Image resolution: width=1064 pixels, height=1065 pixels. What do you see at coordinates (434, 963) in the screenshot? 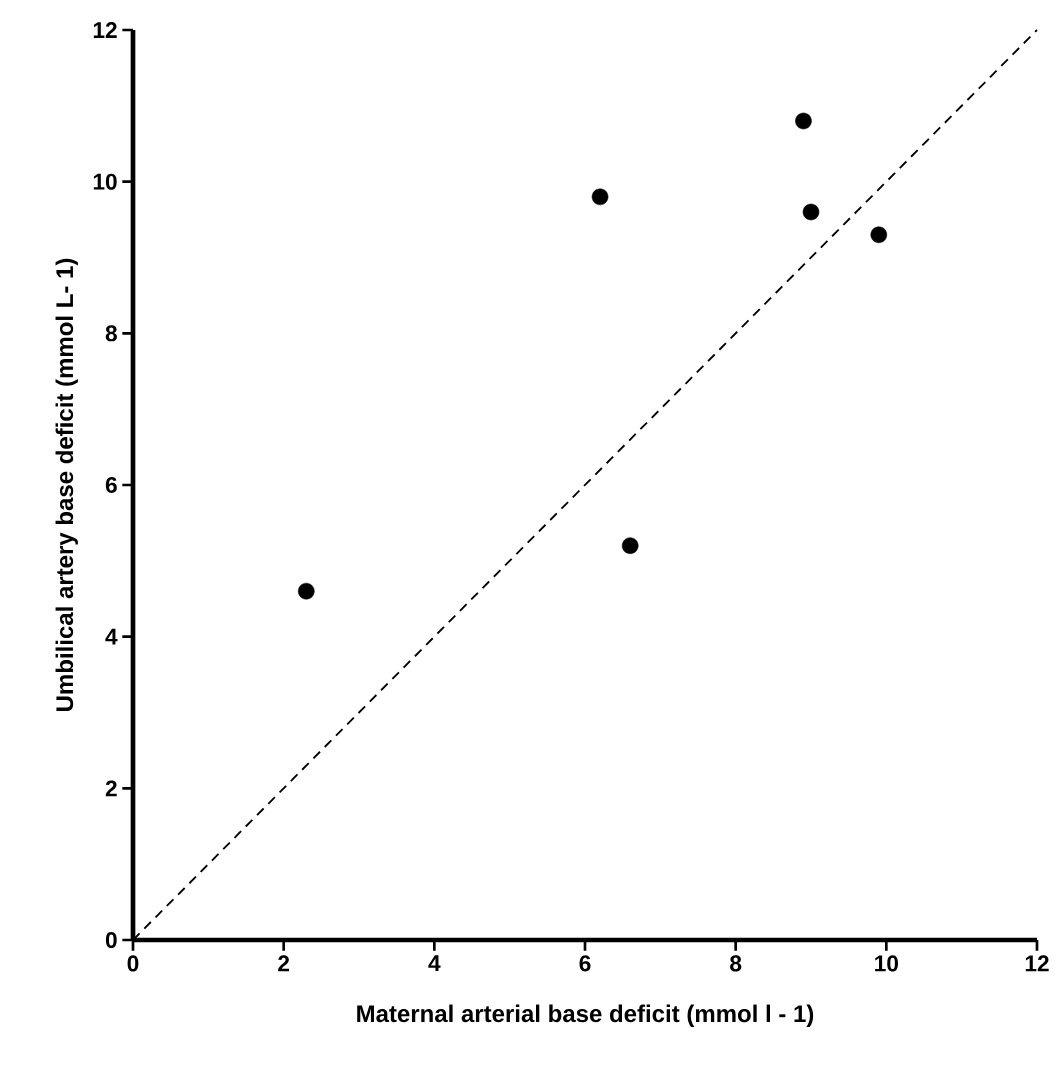
I see `x-tick-label: 4` at bounding box center [434, 963].